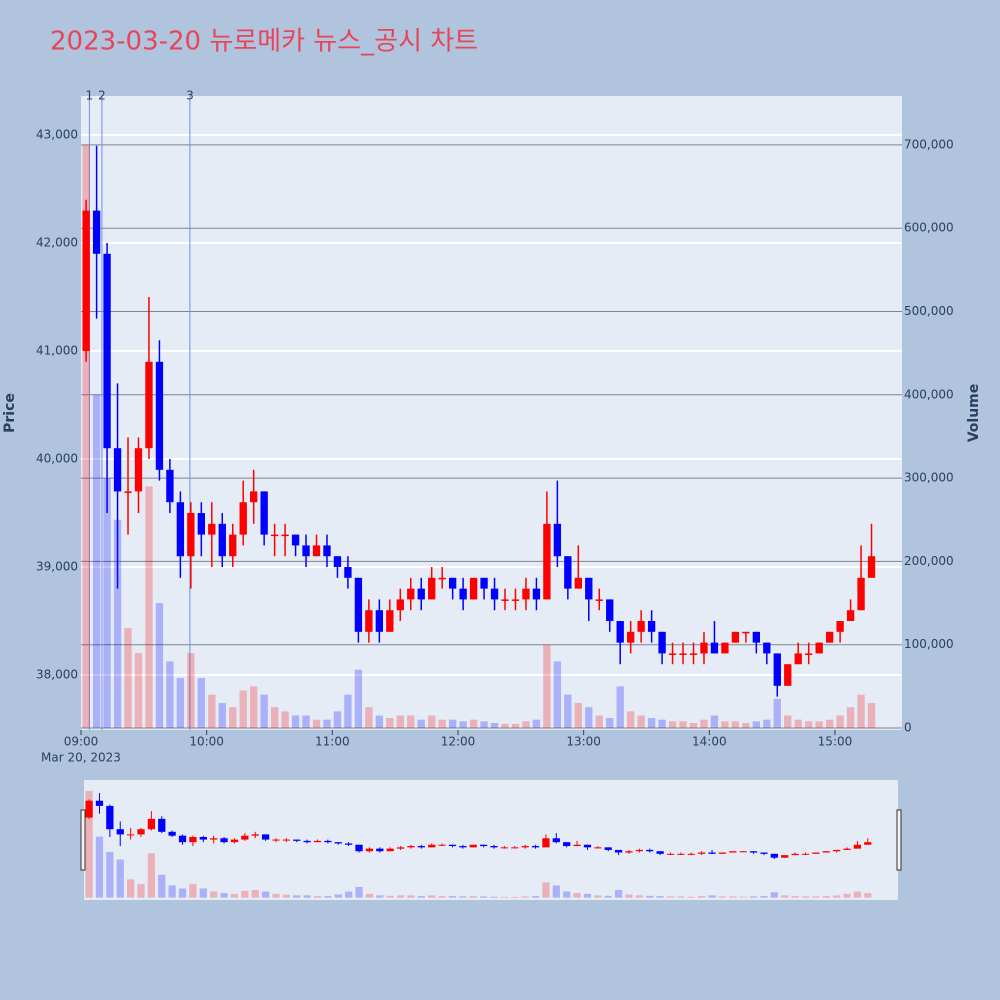 The width and height of the screenshot is (1000, 1000). What do you see at coordinates (908, 728) in the screenshot?
I see `y2-tick-label: 0` at bounding box center [908, 728].